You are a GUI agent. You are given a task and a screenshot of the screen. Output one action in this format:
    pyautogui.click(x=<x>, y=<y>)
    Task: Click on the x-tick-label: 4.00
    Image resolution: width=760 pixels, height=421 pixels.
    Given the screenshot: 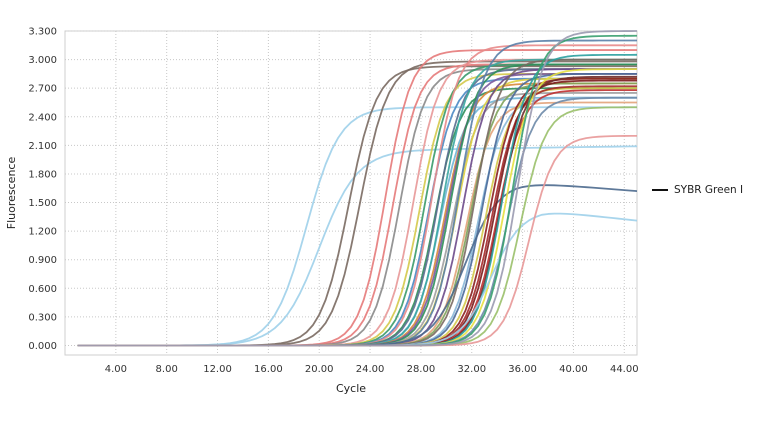 What is the action you would take?
    pyautogui.click(x=116, y=369)
    